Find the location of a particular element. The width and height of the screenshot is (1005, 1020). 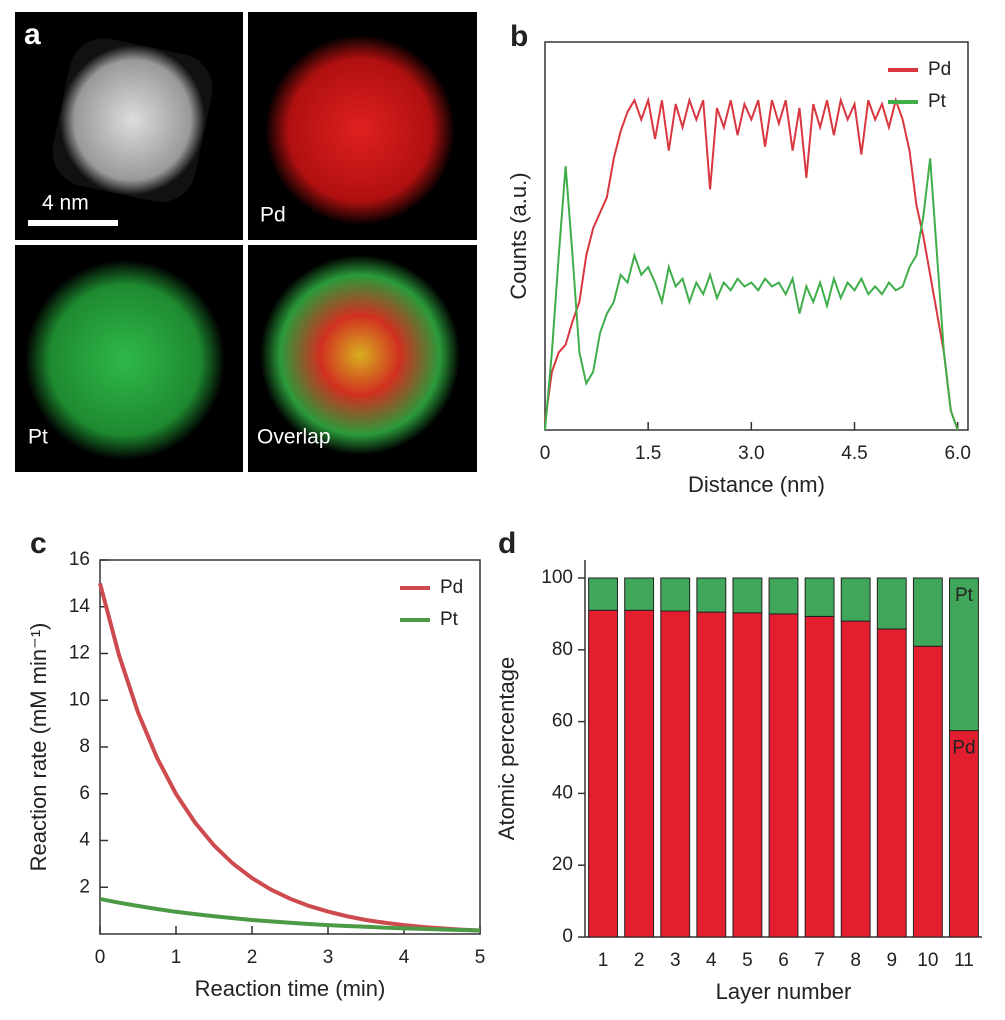

y-tick-label: 60 is located at coordinates (562, 721).